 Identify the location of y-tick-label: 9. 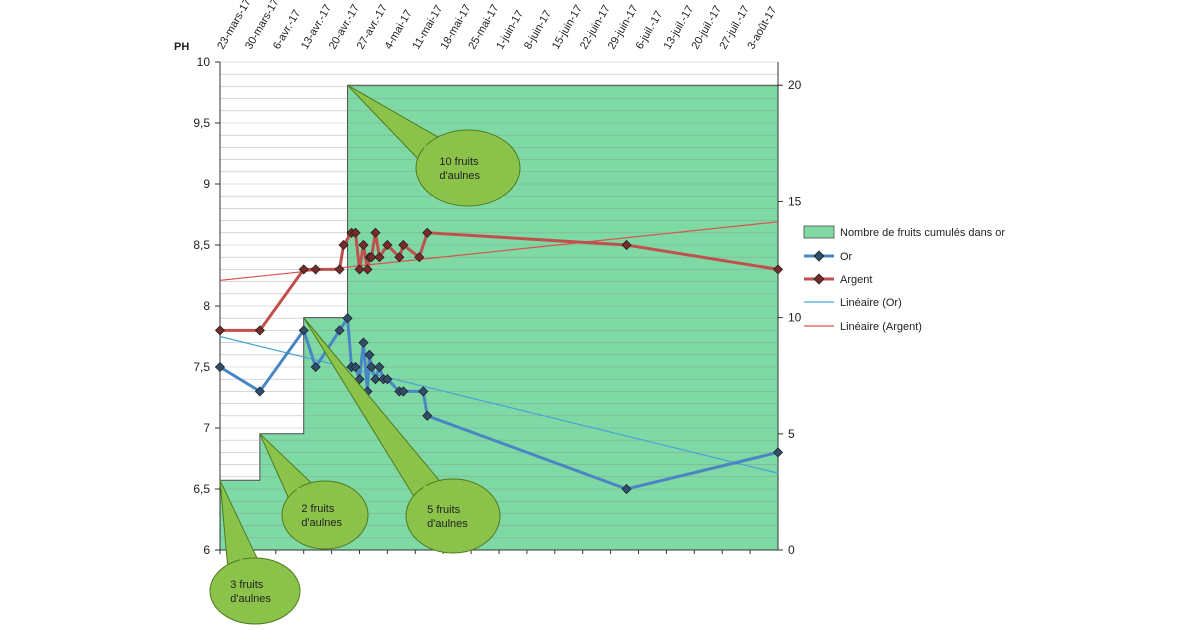
(206, 184).